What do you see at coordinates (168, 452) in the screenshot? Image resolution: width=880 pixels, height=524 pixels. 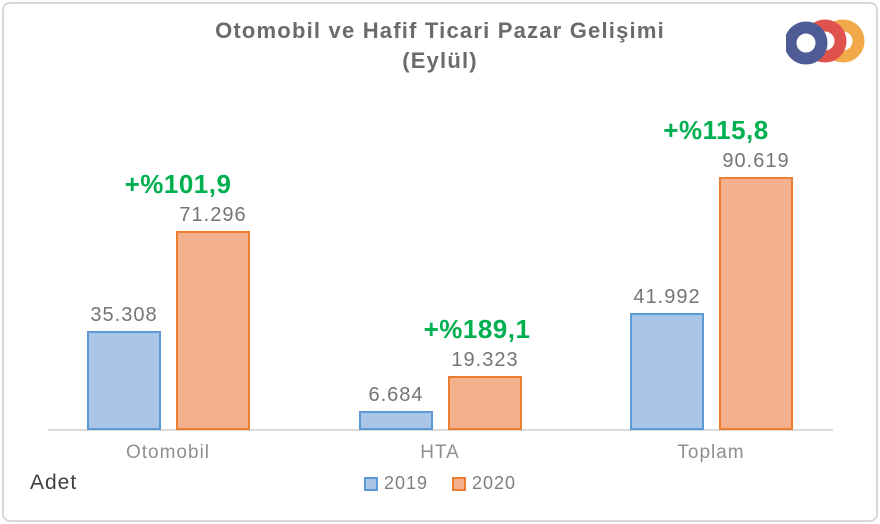 I see `category-label-otomobil: Otomobil` at bounding box center [168, 452].